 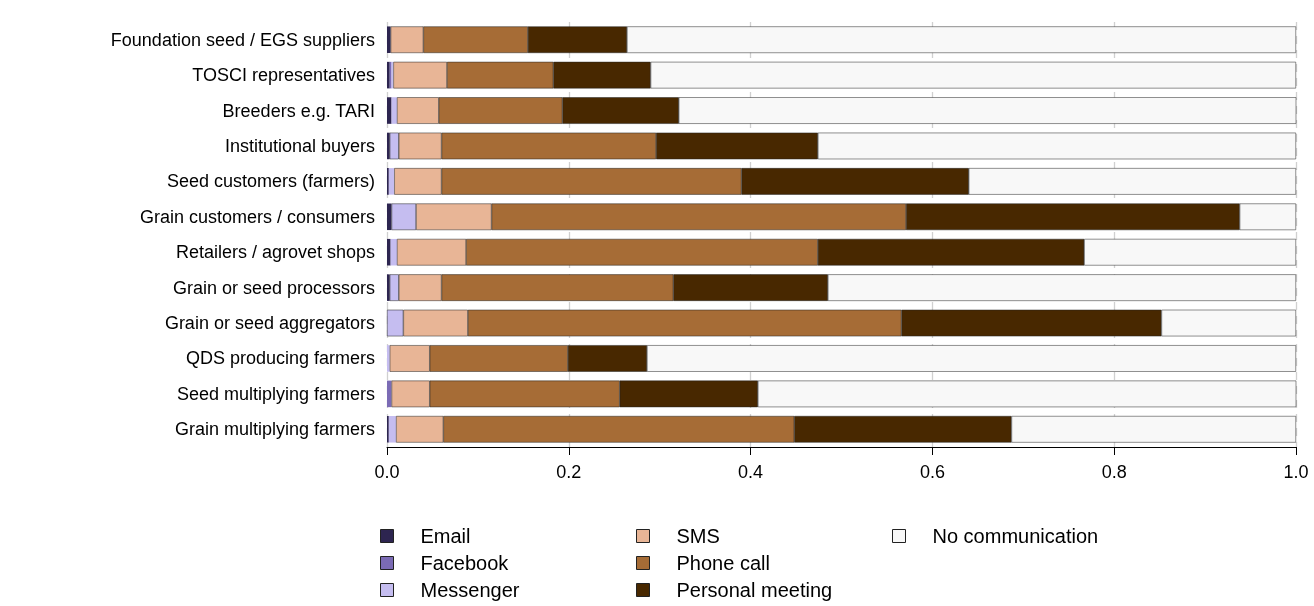 I want to click on y-tick-label: Grain customers / consumers, so click(x=257, y=216).